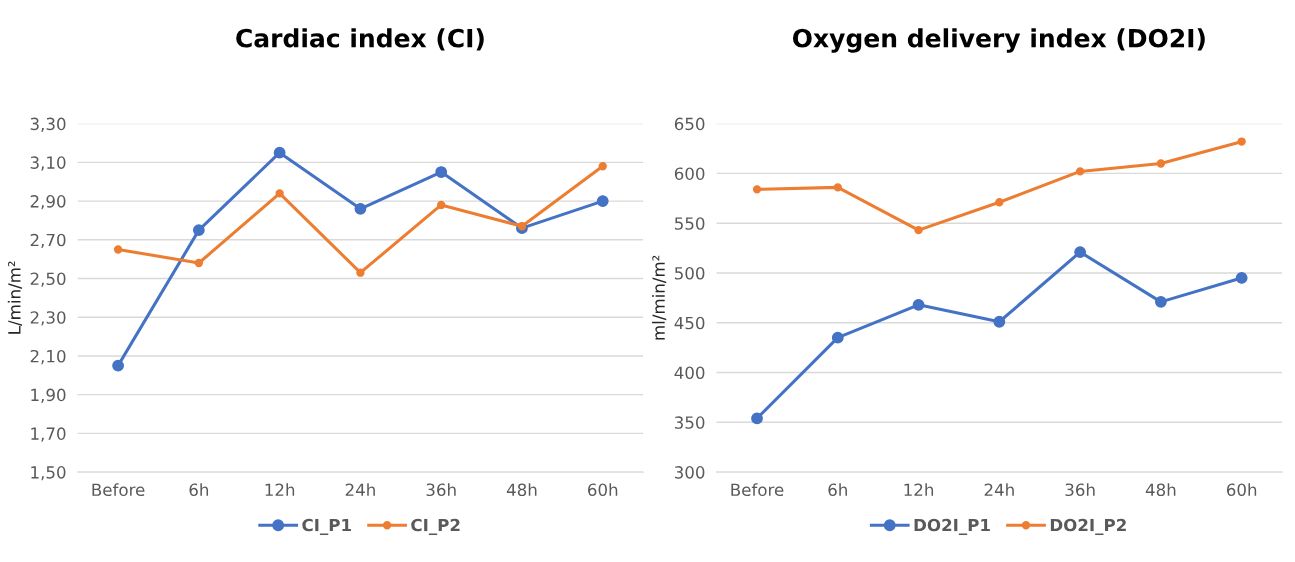 This screenshot has height=562, width=1295. What do you see at coordinates (48, 434) in the screenshot?
I see `y-tick-label: 1,70` at bounding box center [48, 434].